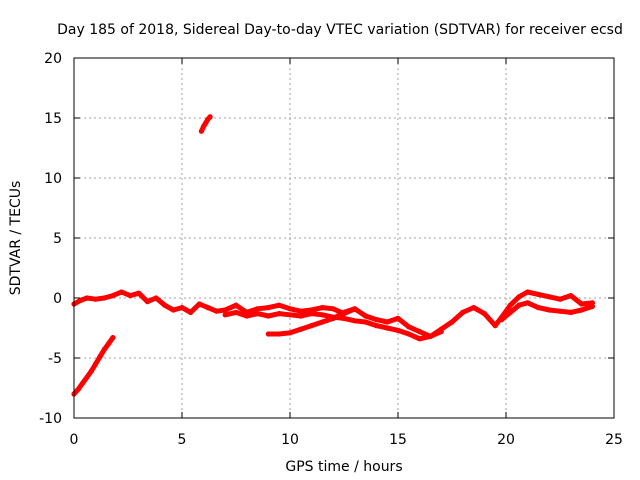 Image resolution: width=640 pixels, height=480 pixels. I want to click on series-SDTVAR-lower-loop, so click(311, 321).